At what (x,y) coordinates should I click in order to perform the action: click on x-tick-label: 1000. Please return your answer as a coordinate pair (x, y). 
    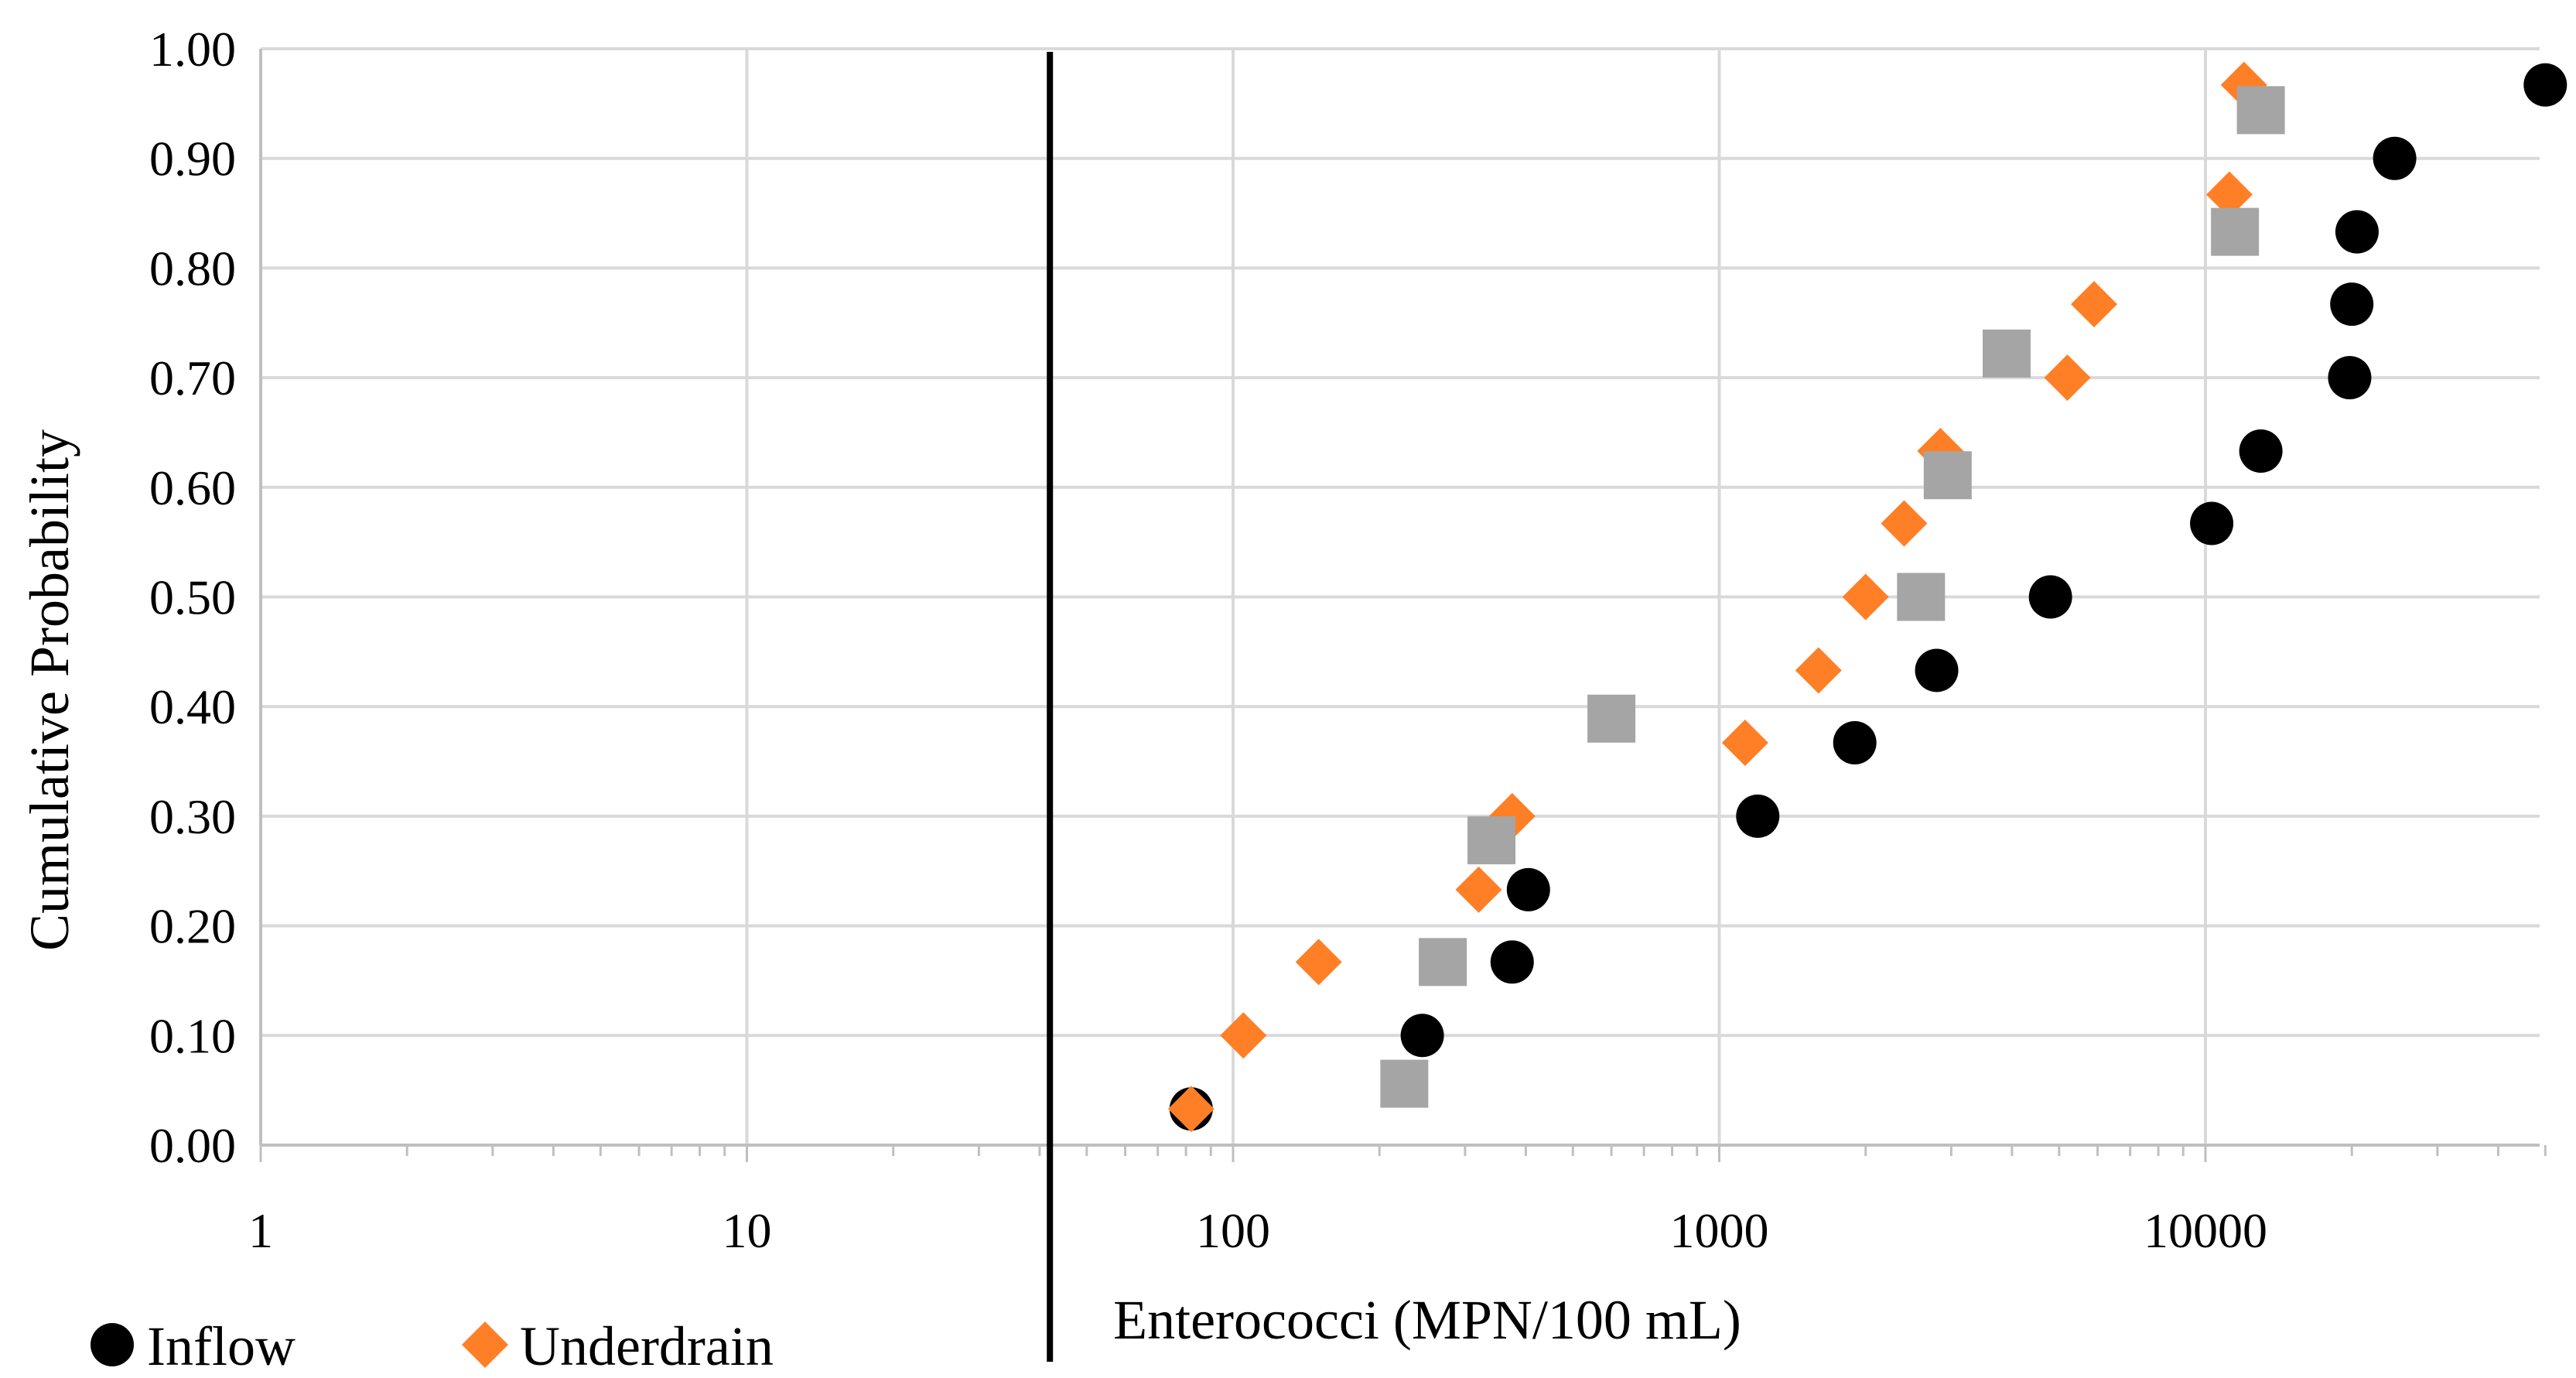
    Looking at the image, I should click on (1719, 1231).